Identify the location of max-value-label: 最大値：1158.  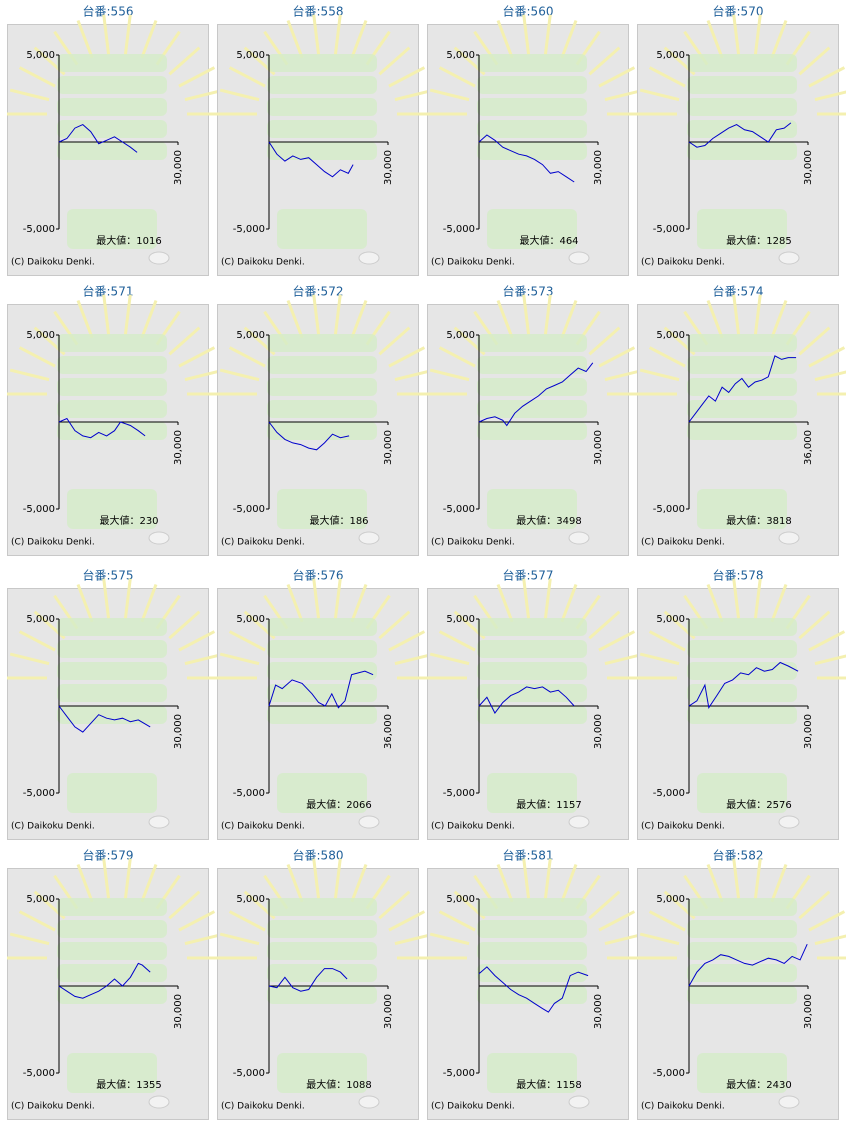
(548, 1084).